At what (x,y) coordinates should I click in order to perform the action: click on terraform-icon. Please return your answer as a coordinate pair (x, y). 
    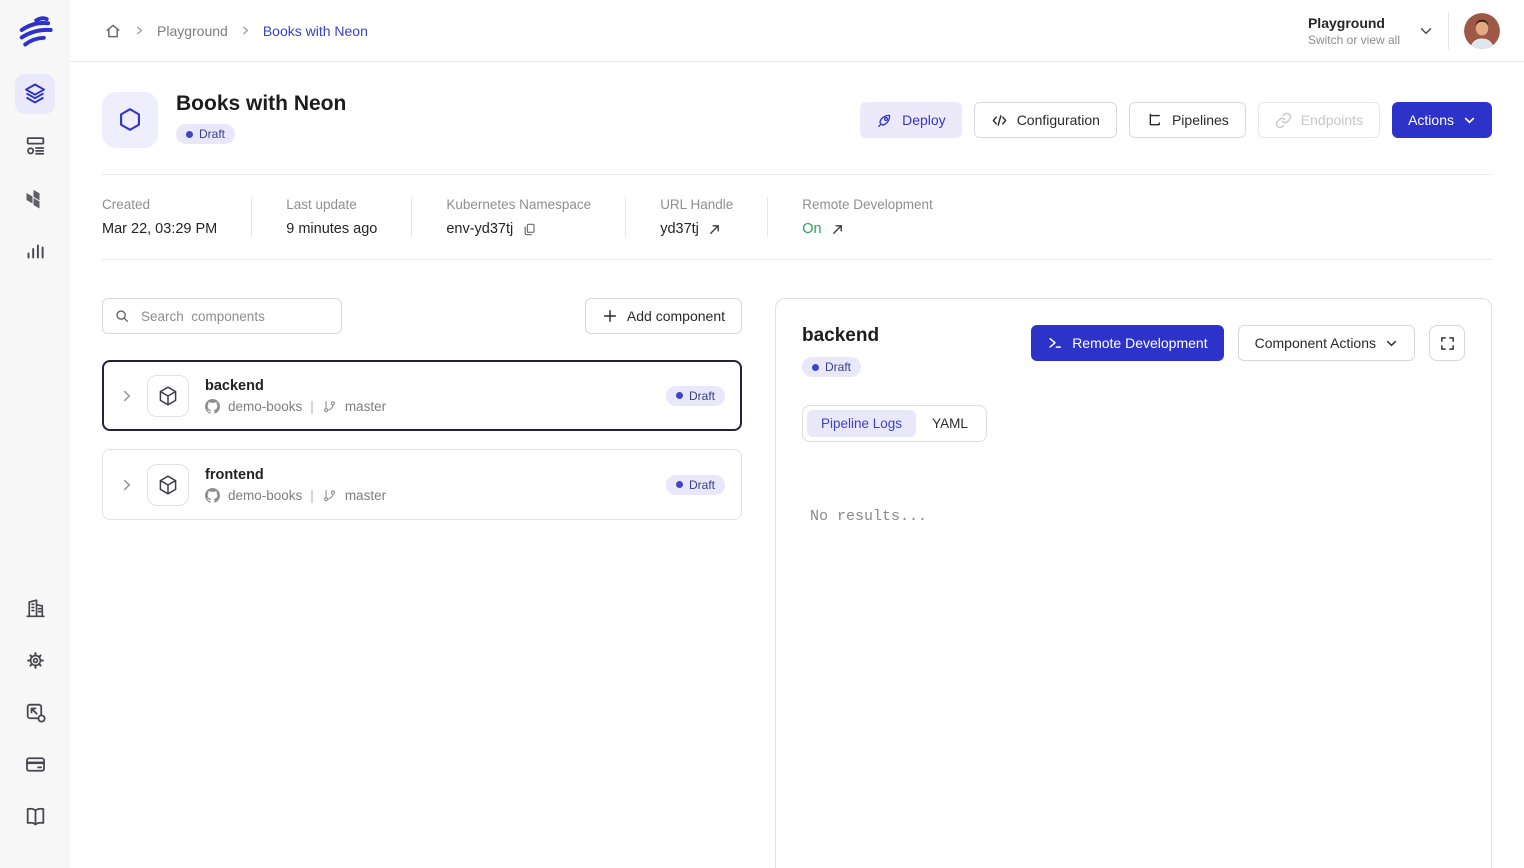
    Looking at the image, I should click on (35, 198).